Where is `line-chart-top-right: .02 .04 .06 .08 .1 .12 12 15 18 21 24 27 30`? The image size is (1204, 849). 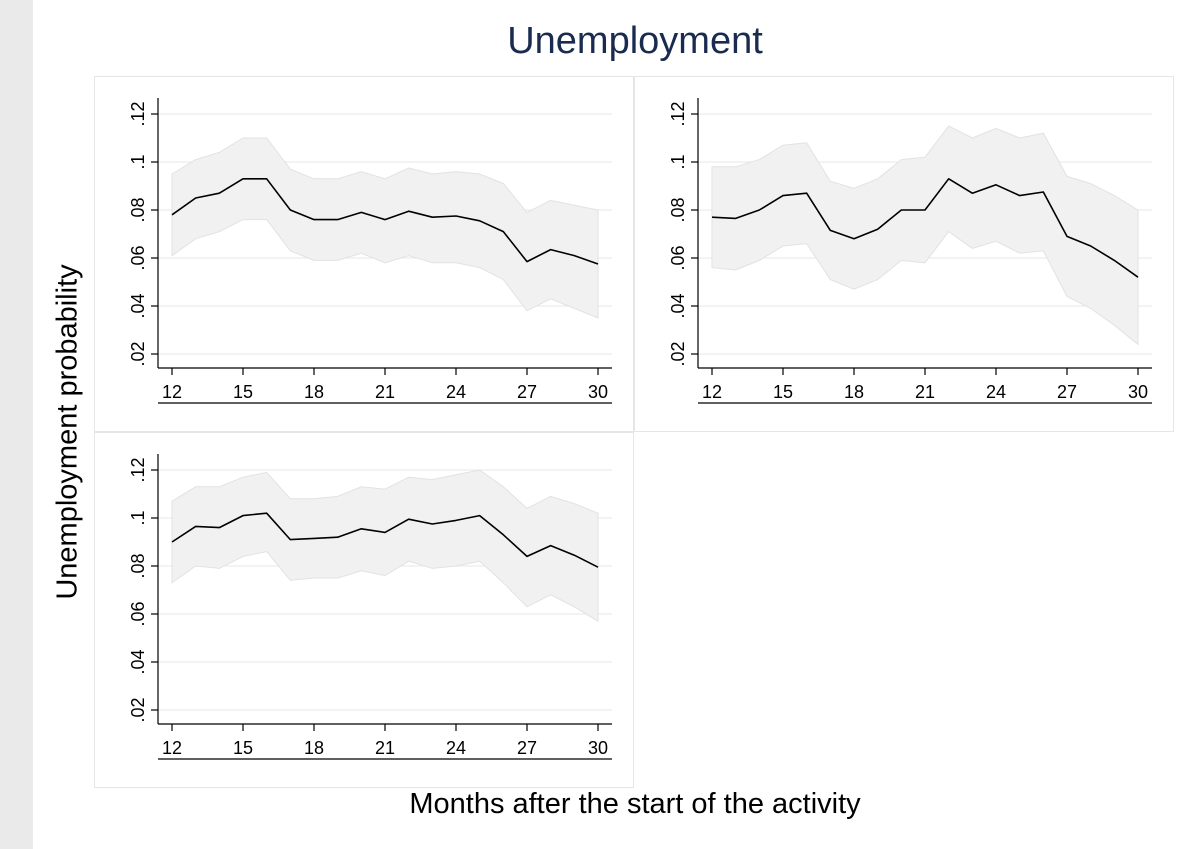 line-chart-top-right: .02 .04 .06 .08 .1 .12 12 15 18 21 24 27 30 is located at coordinates (910, 251).